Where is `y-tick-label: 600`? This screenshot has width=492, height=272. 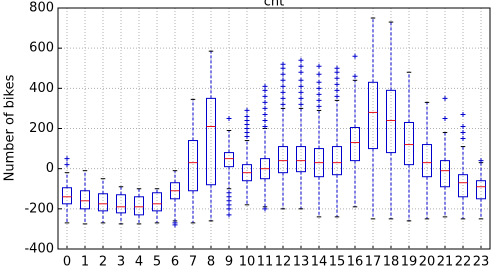
y-tick-label: 600 is located at coordinates (41, 48).